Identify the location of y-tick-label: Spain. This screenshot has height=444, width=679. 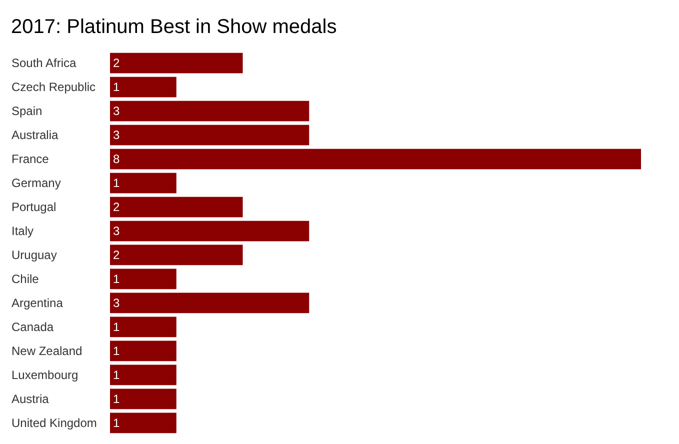
(27, 111).